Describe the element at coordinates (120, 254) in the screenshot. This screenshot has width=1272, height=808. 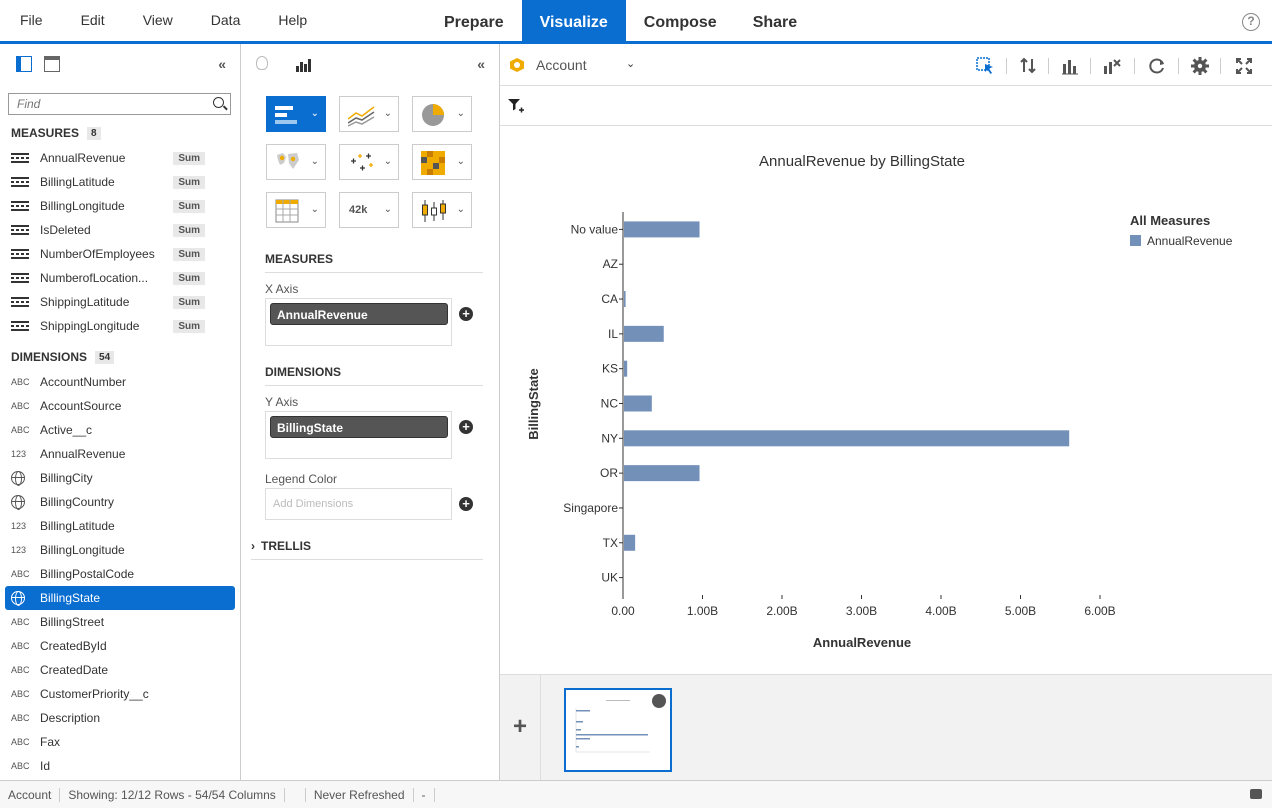
I see `measure-item: NumberOfEmployees Sum` at that location.